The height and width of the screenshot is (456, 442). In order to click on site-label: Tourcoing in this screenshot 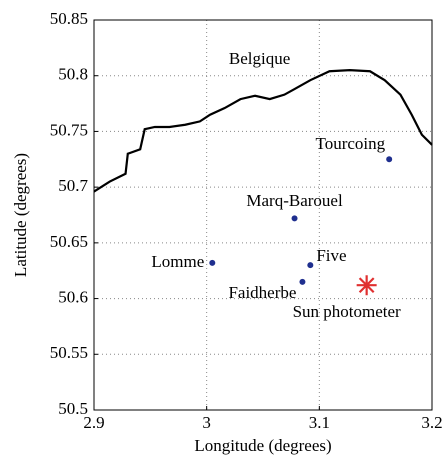, I will do `click(351, 143)`.